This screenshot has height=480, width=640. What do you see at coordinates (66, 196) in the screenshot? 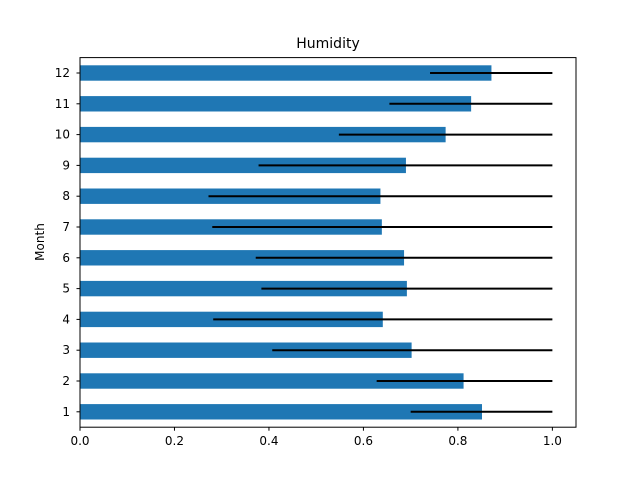
I see `y-tick-label: 8` at bounding box center [66, 196].